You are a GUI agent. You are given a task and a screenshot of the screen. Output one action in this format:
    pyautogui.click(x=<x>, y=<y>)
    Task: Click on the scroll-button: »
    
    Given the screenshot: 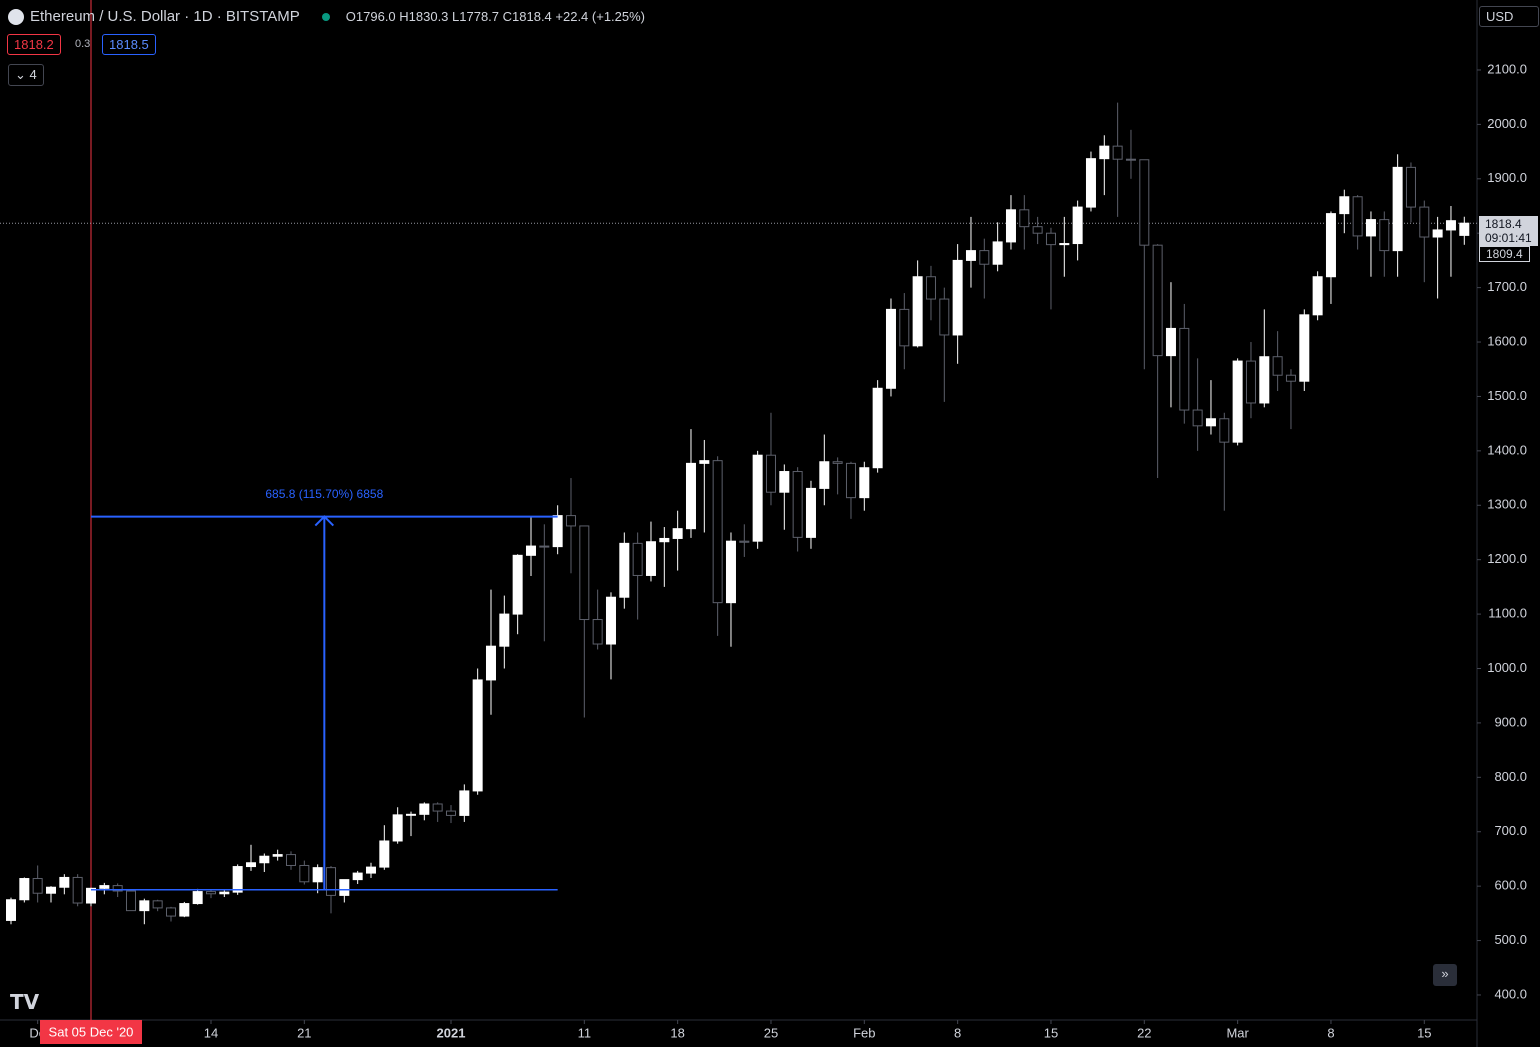 What is the action you would take?
    pyautogui.click(x=1445, y=975)
    